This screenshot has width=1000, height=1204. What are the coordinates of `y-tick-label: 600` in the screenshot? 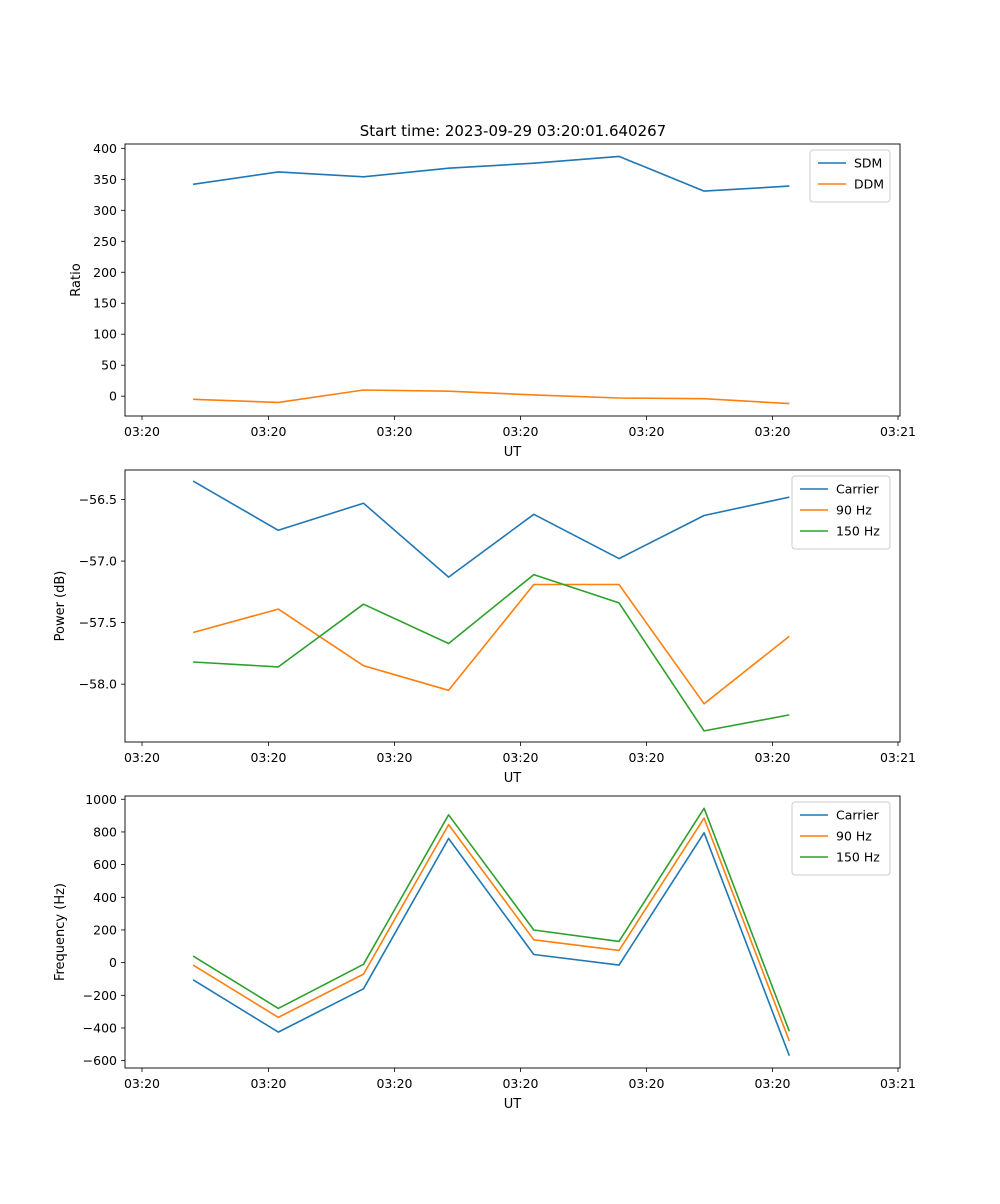 It's located at (105, 864).